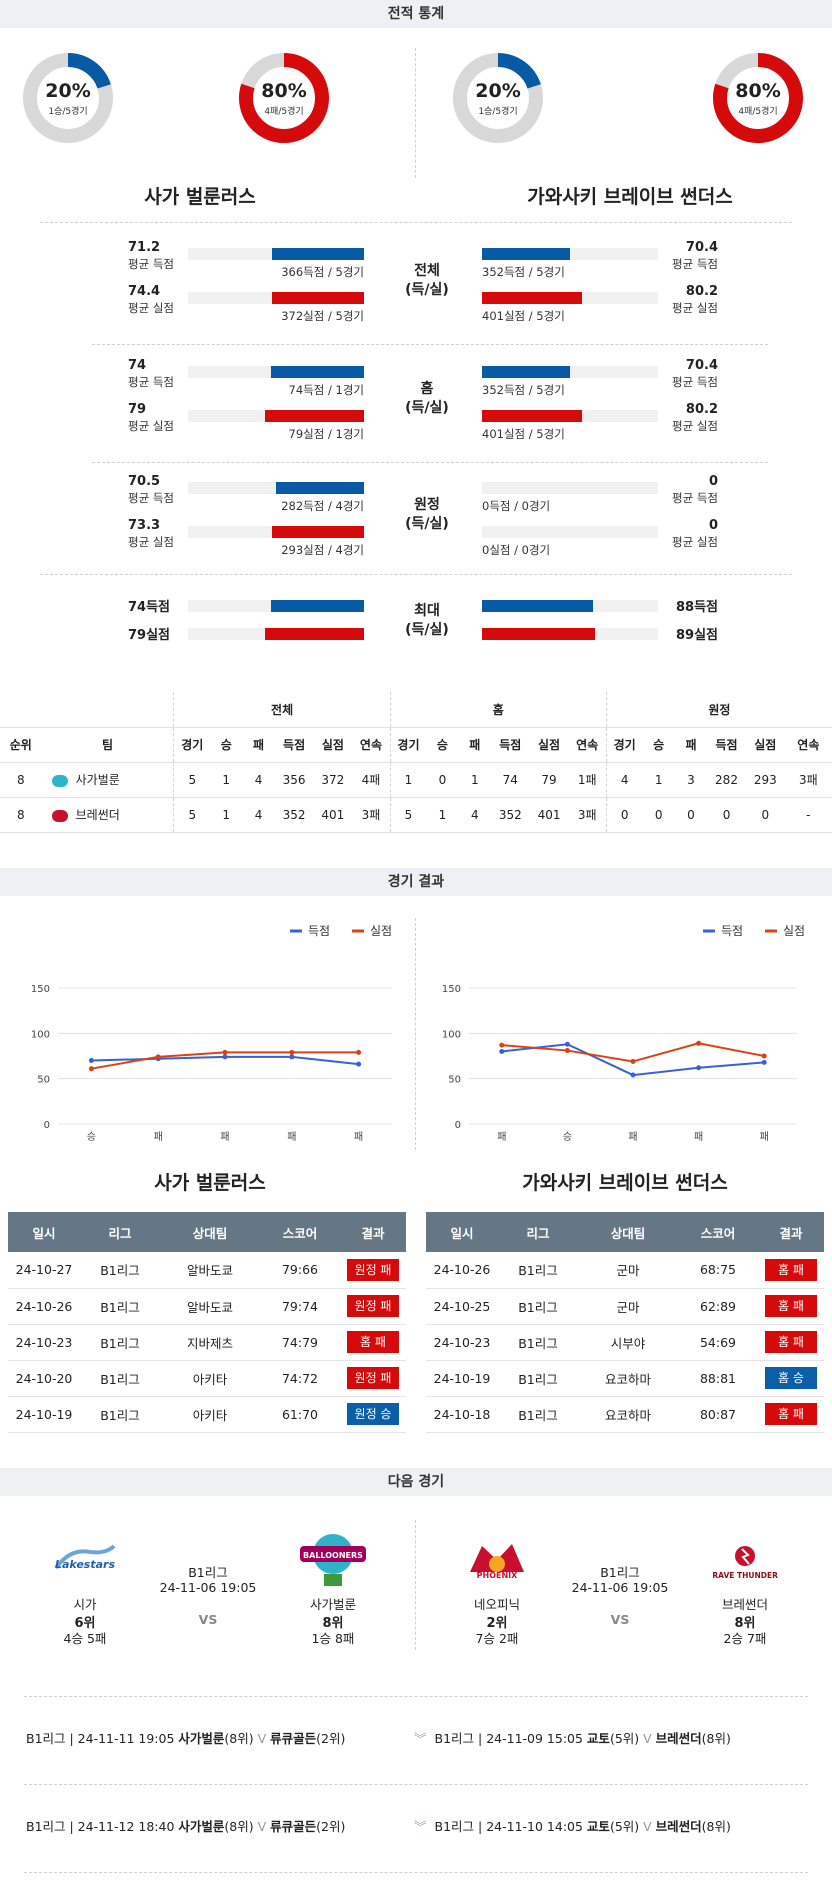 The height and width of the screenshot is (1880, 832). Describe the element at coordinates (549, 780) in the screenshot. I see `stat-cell: 79` at that location.